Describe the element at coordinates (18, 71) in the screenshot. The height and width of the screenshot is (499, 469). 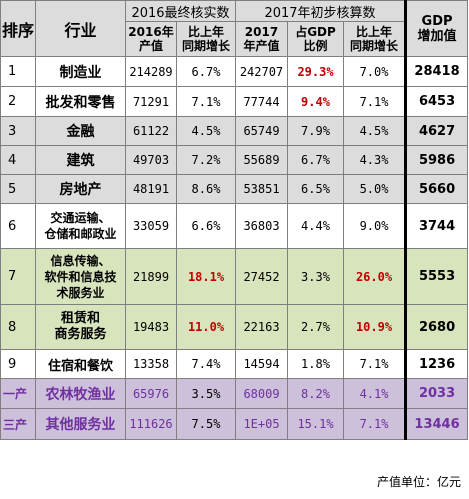
I see `row-seq: 1` at that location.